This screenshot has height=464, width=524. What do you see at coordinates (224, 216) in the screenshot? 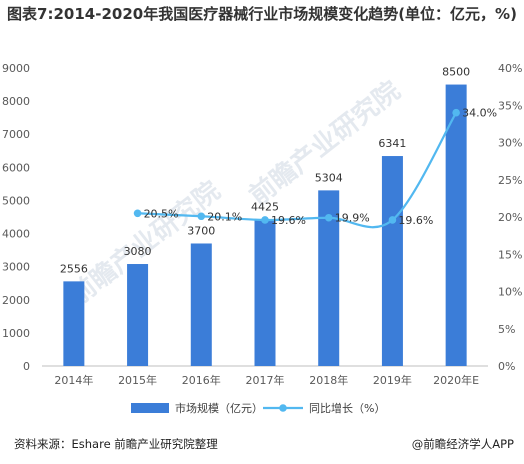
I see `growth-value-label: 20.1%` at bounding box center [224, 216].